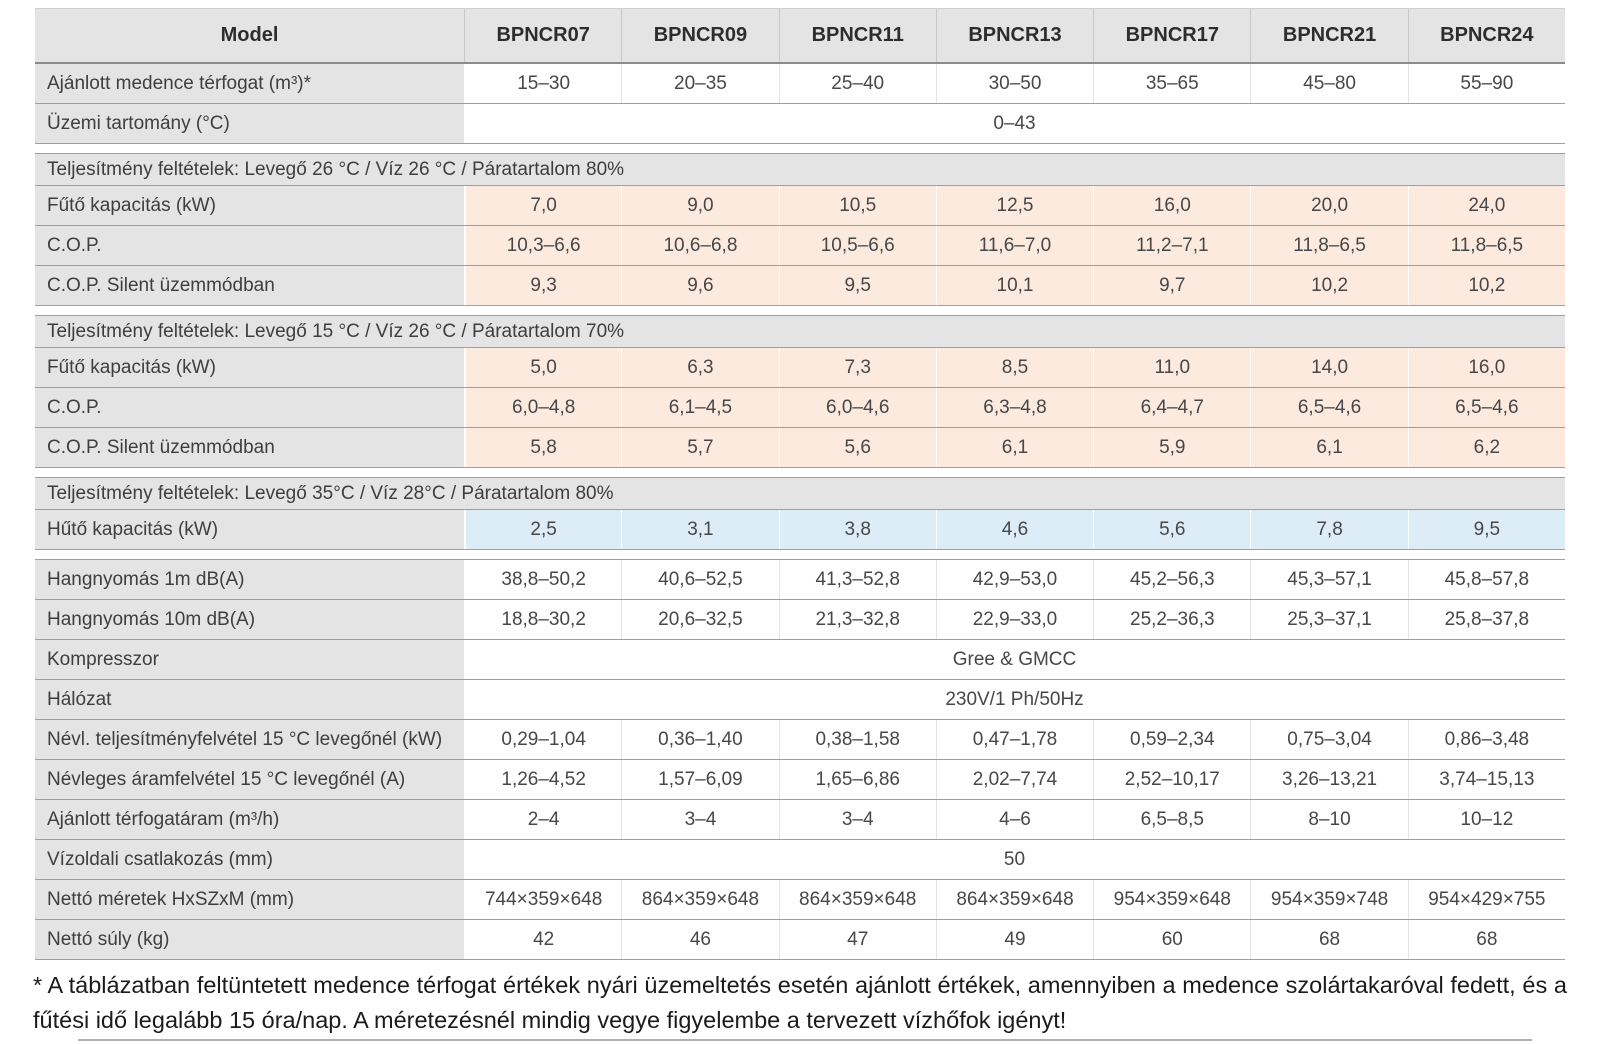  What do you see at coordinates (543, 285) in the screenshot?
I see `value-cell: 9,3` at bounding box center [543, 285].